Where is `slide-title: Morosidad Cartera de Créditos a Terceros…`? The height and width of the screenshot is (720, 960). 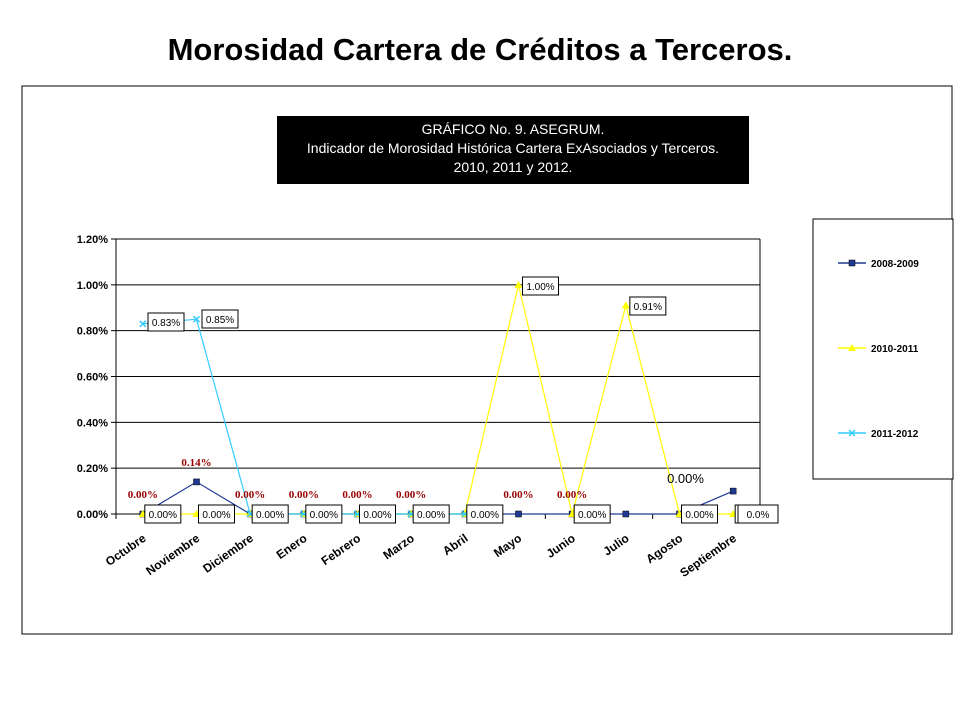 slide-title: Morosidad Cartera de Créditos a Terceros… is located at coordinates (480, 49).